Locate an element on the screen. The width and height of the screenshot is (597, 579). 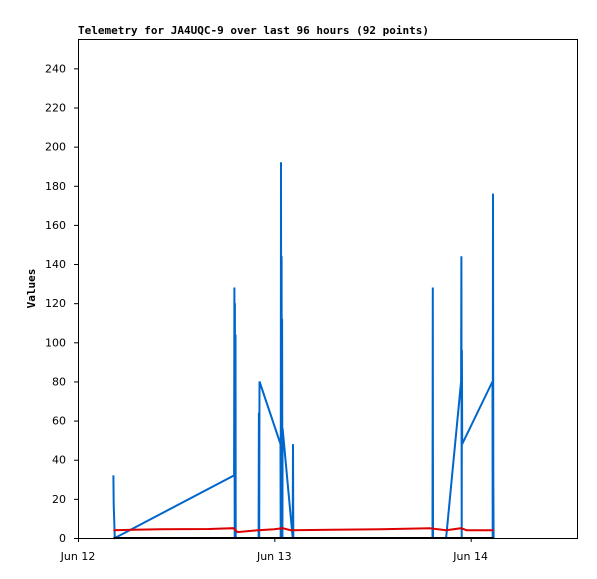
y-tick-label: 200 is located at coordinates (55, 147).